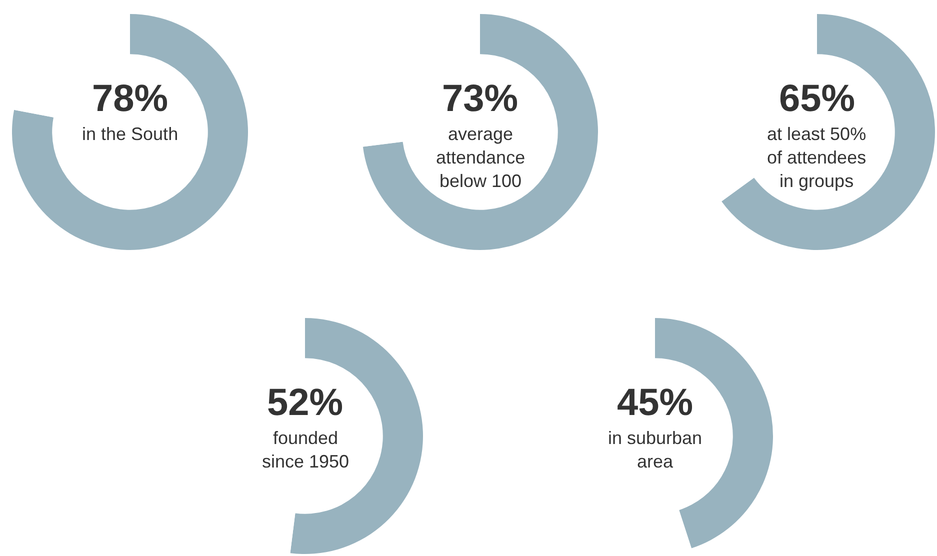 Image resolution: width=937 pixels, height=556 pixels. Describe the element at coordinates (481, 157) in the screenshot. I see `slice-label: average attendance below 100` at that location.